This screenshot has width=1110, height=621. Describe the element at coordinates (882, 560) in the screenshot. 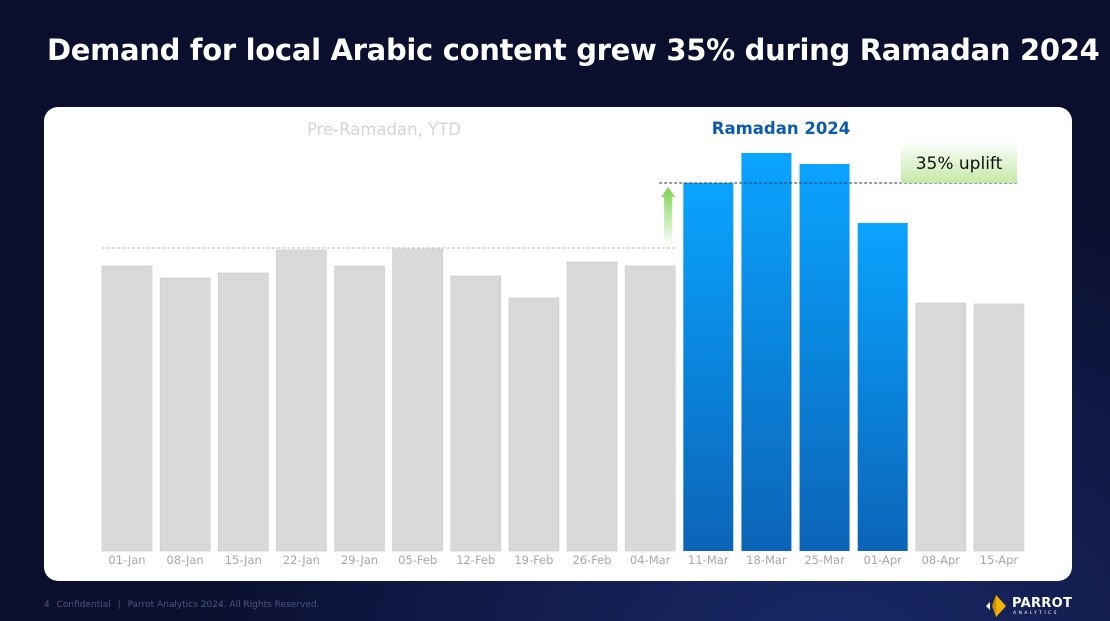

I see `x-tick-label: 01-Apr` at that location.